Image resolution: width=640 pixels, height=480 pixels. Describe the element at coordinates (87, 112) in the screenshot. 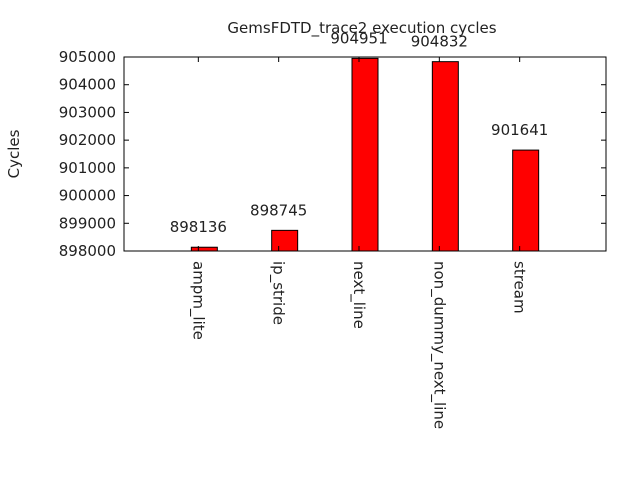

I see `y-tick-label: 903000` at that location.